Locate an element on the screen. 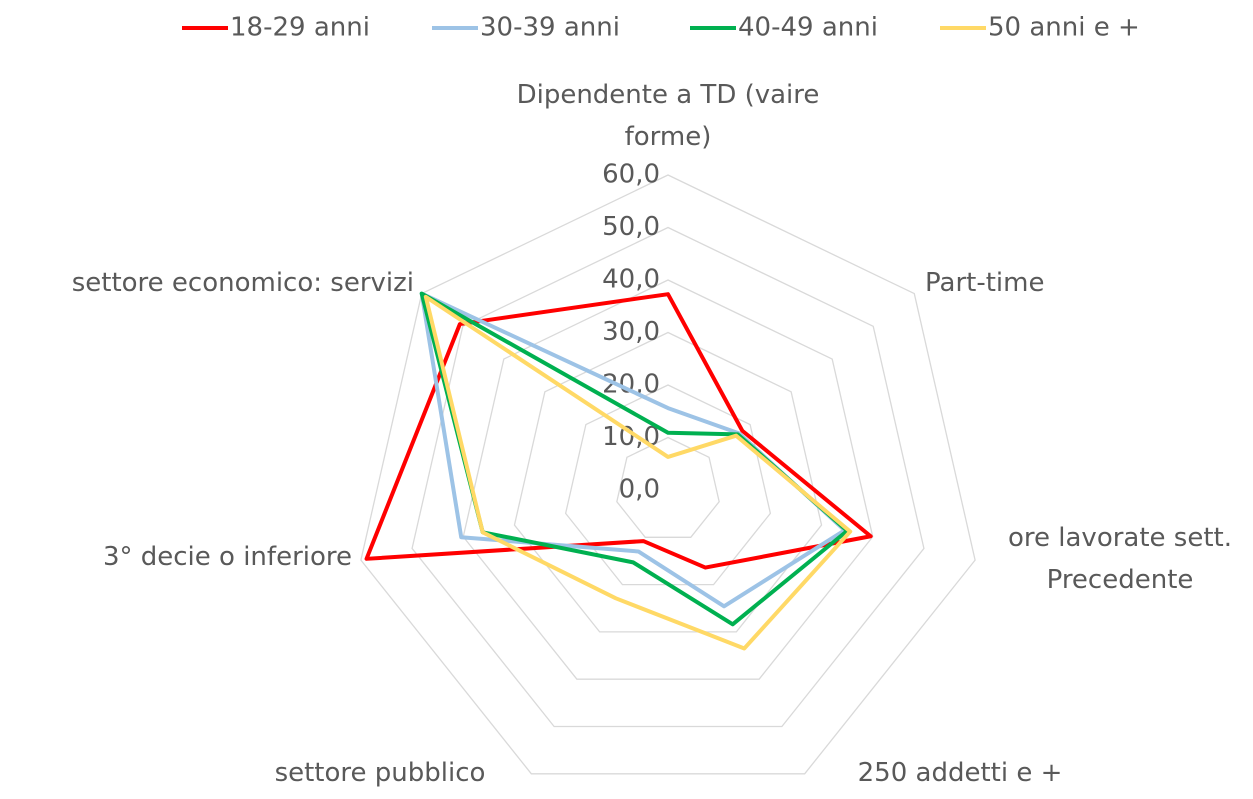 The height and width of the screenshot is (799, 1253). legend-label: 50 anni e + is located at coordinates (1064, 28).